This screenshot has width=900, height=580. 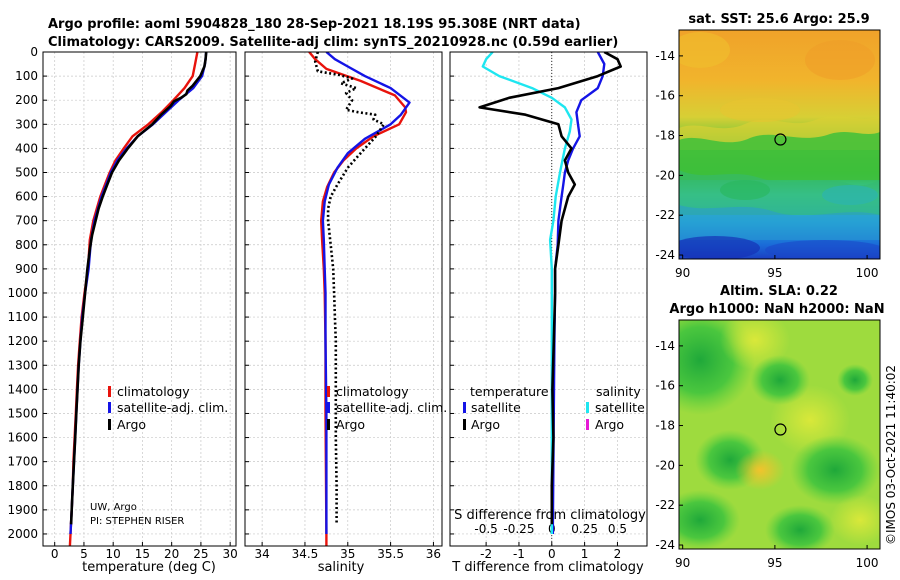 What do you see at coordinates (618, 554) in the screenshot?
I see `x-tick-label: 2` at bounding box center [618, 554].